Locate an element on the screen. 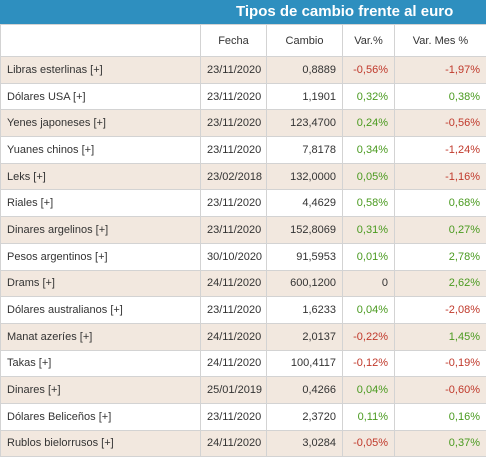 This screenshot has width=486, height=460. daily-variation: 0,32% is located at coordinates (368, 96).